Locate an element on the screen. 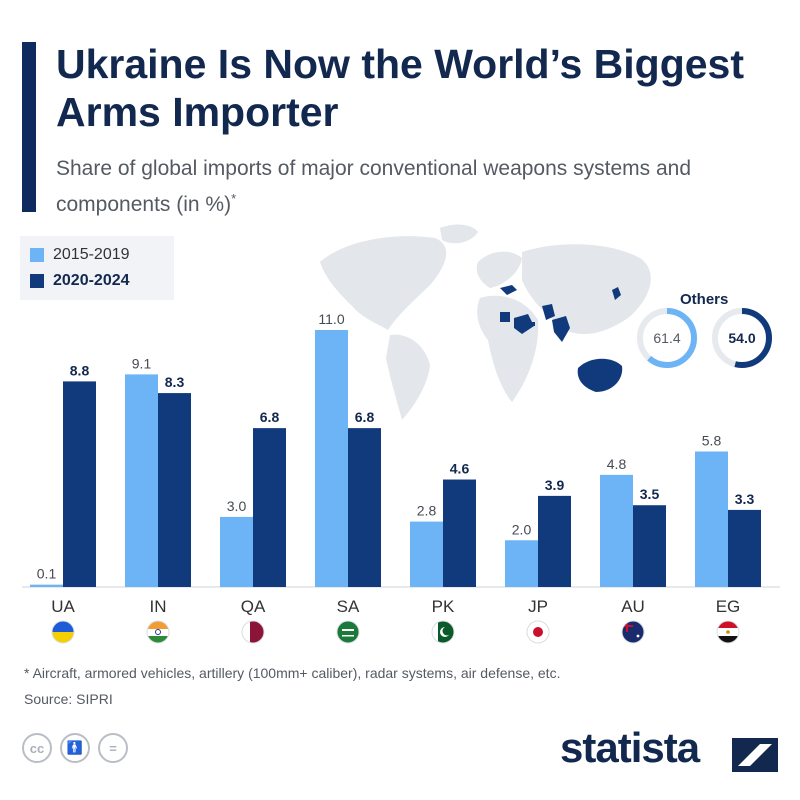  others-ring-2020-2024 is located at coordinates (742, 338).